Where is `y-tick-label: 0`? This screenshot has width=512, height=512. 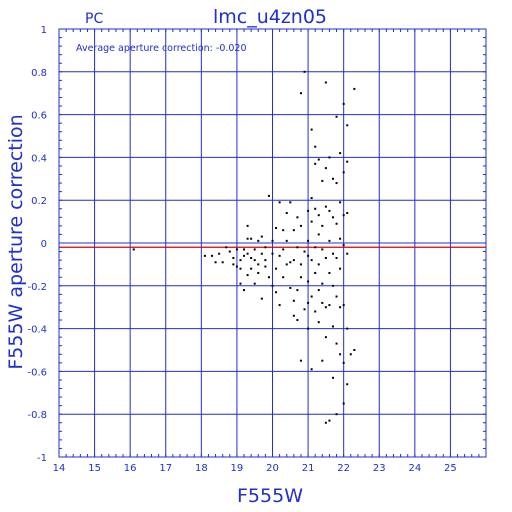
y-tick-label: 0 is located at coordinates (44, 244).